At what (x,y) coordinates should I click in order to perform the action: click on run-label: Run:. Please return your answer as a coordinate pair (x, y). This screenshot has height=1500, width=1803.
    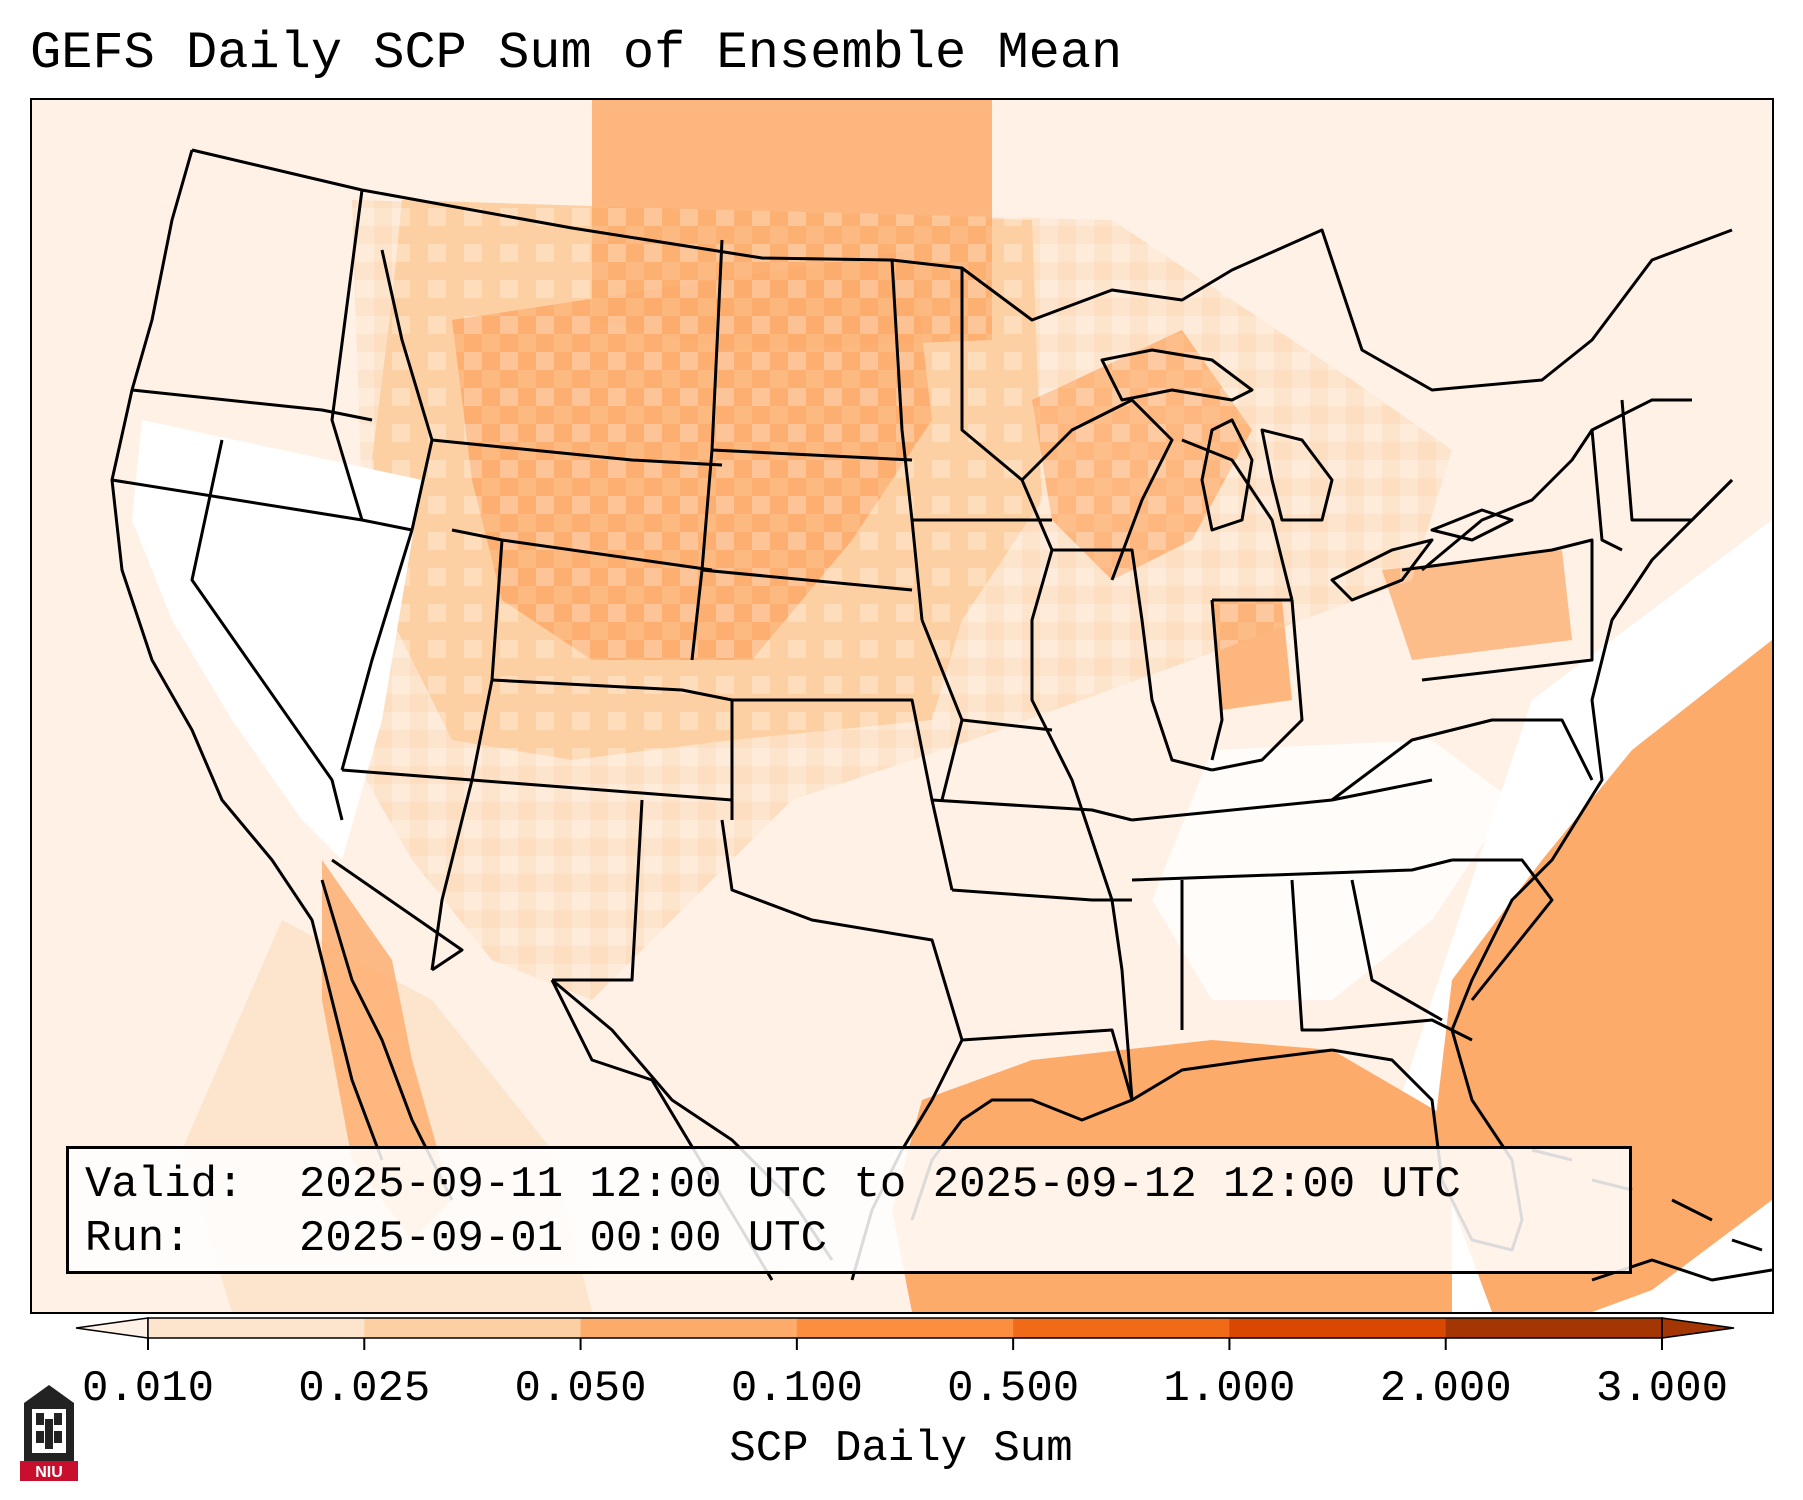
    Looking at the image, I should click on (138, 1239).